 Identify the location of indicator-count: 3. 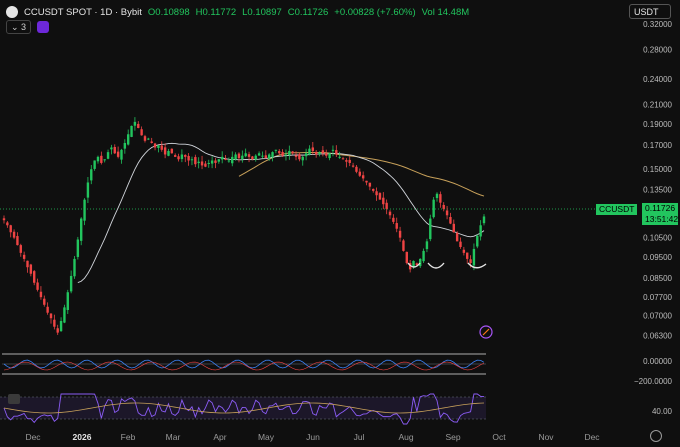
(24, 27).